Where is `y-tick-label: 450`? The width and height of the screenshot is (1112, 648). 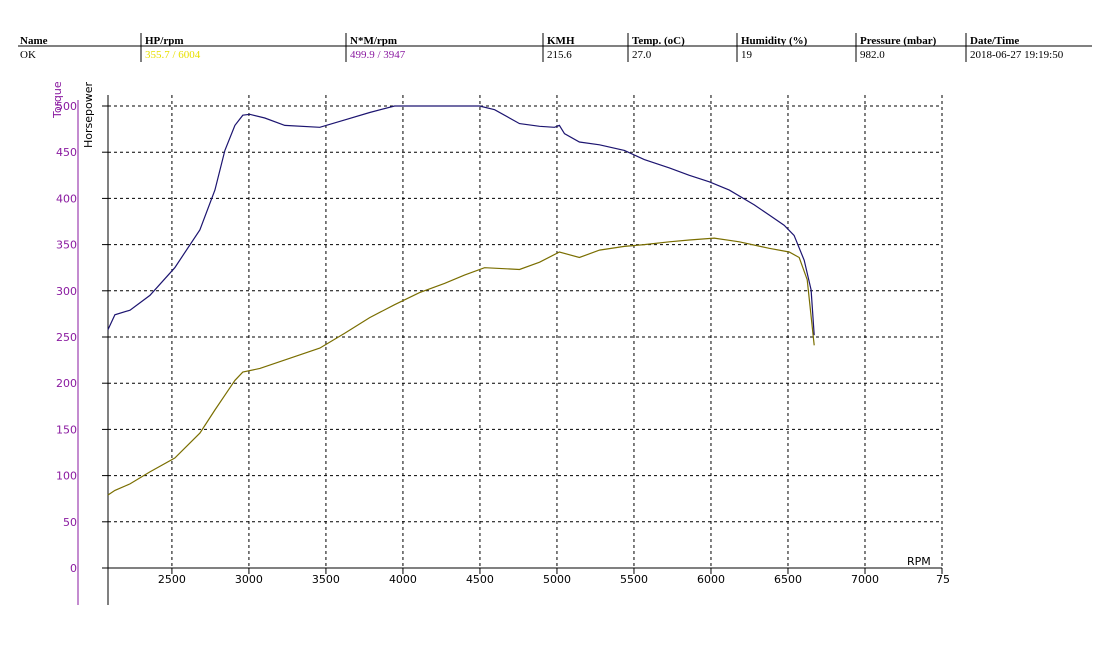
y-tick-label: 450 is located at coordinates (66, 152).